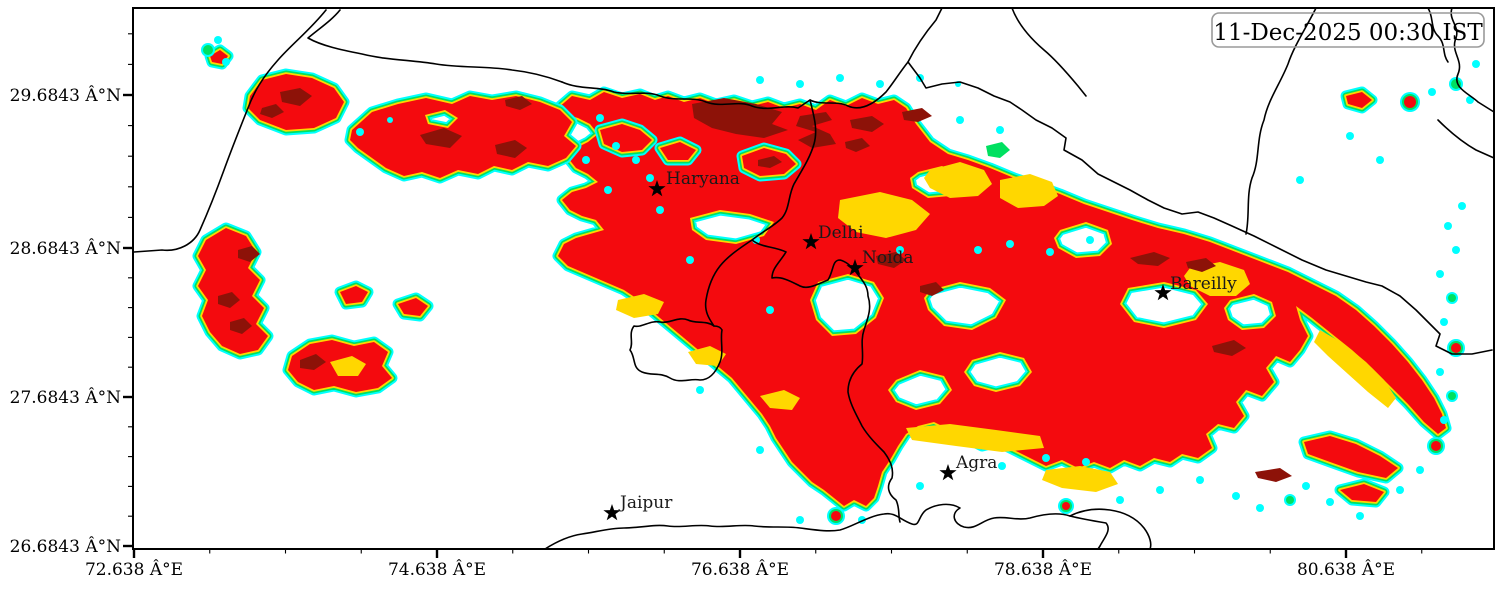  I want to click on city-label-noida: Noida, so click(888, 258).